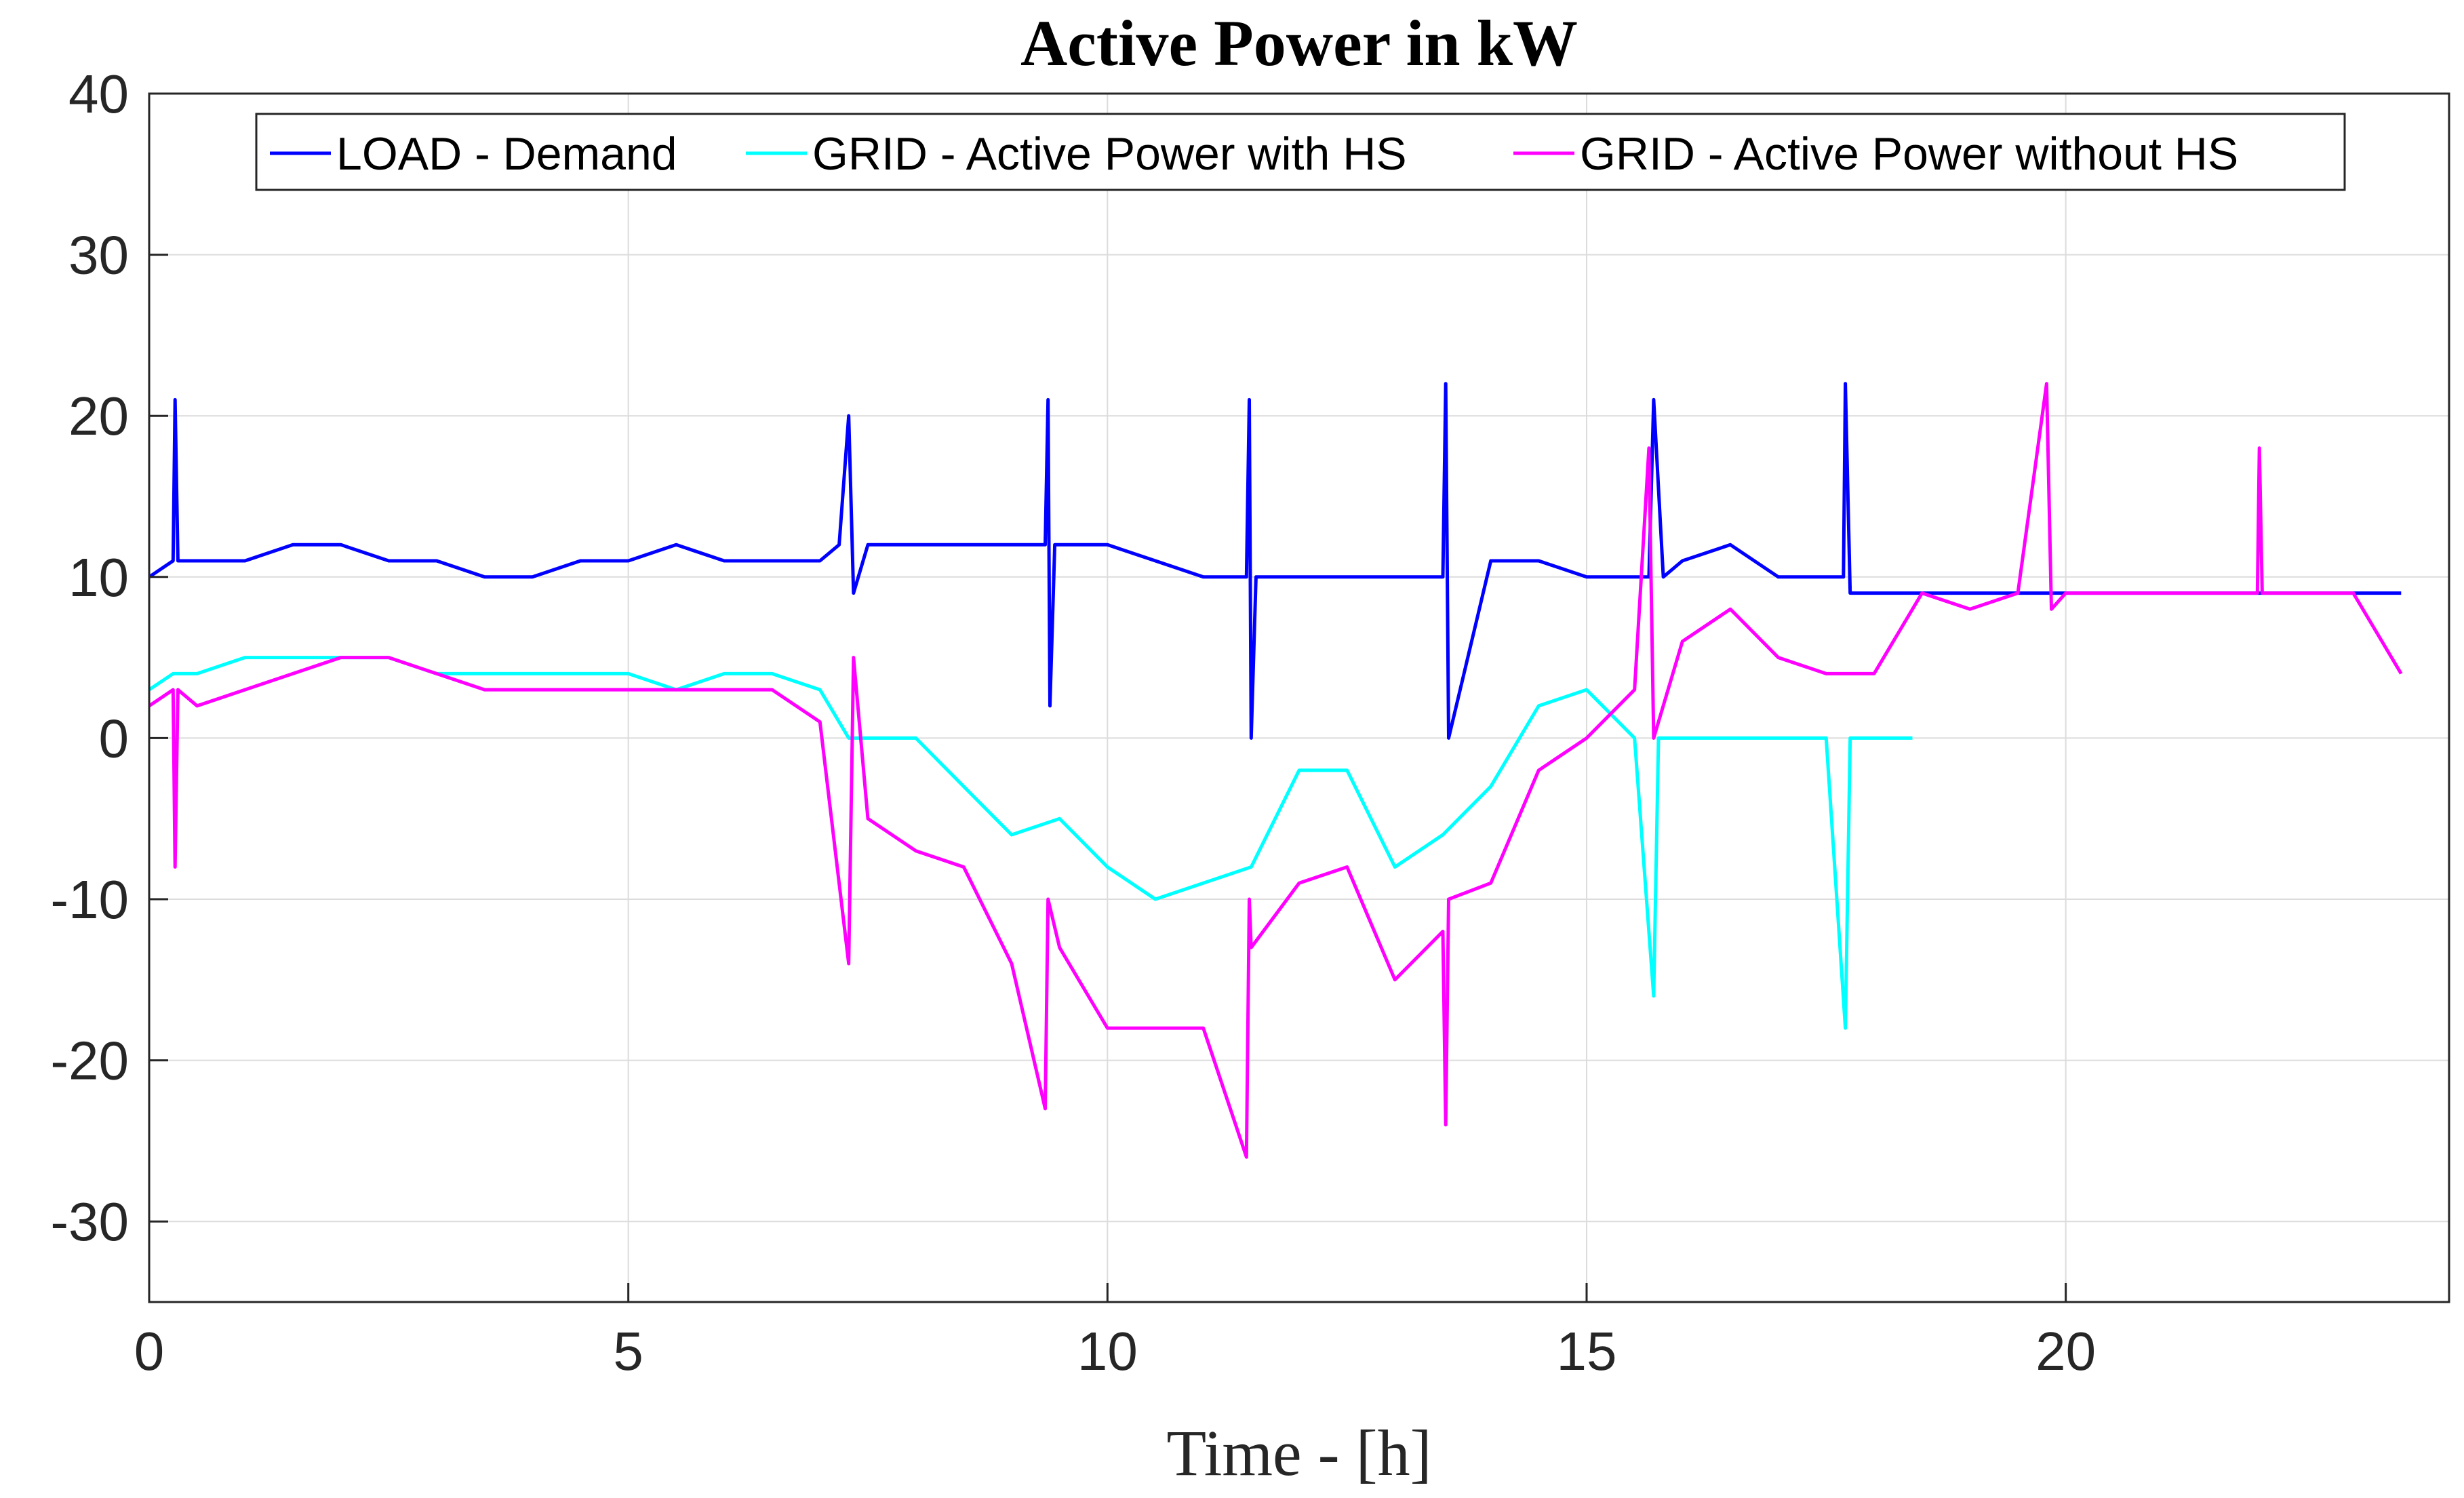  I want to click on chart-title: Active Power in kW, so click(1299, 43).